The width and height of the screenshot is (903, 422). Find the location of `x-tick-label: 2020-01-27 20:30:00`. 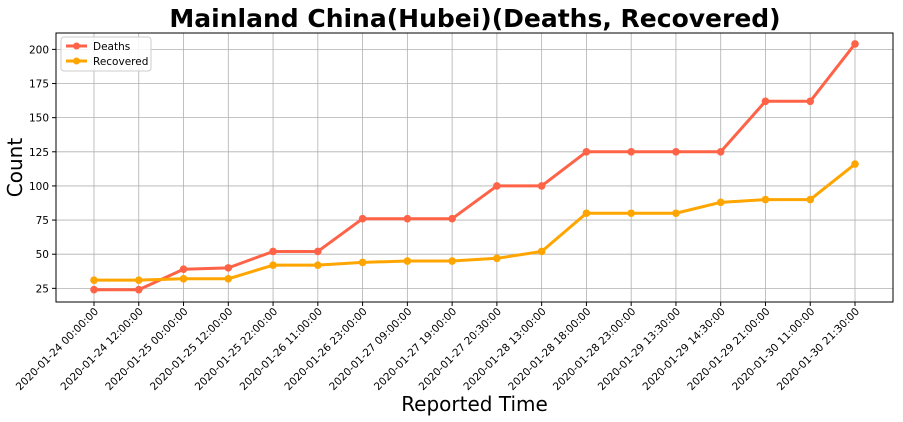

x-tick-label: 2020-01-27 20:30:00 is located at coordinates (460, 349).